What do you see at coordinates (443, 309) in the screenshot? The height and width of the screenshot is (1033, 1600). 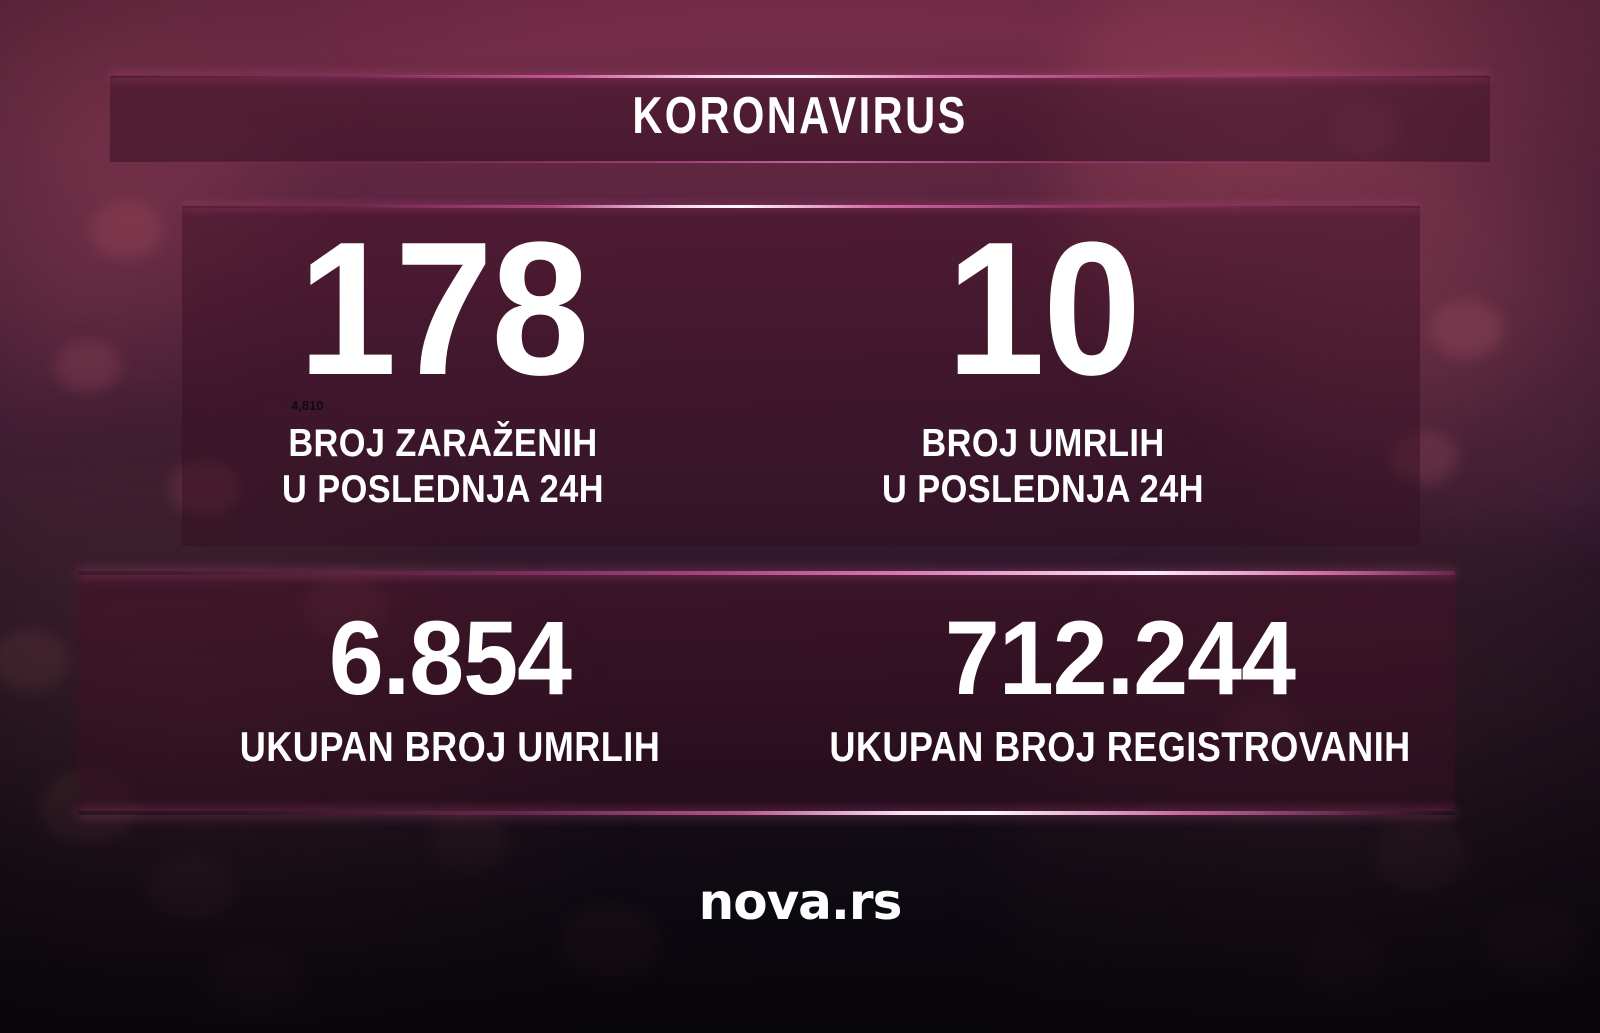 I see `infected-count-value: 178` at bounding box center [443, 309].